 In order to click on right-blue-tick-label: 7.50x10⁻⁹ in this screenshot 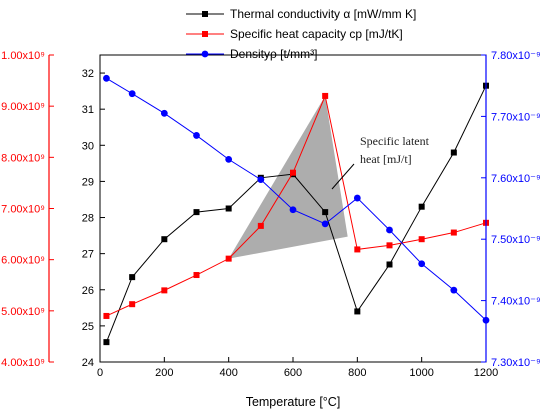, I will do `click(516, 240)`.